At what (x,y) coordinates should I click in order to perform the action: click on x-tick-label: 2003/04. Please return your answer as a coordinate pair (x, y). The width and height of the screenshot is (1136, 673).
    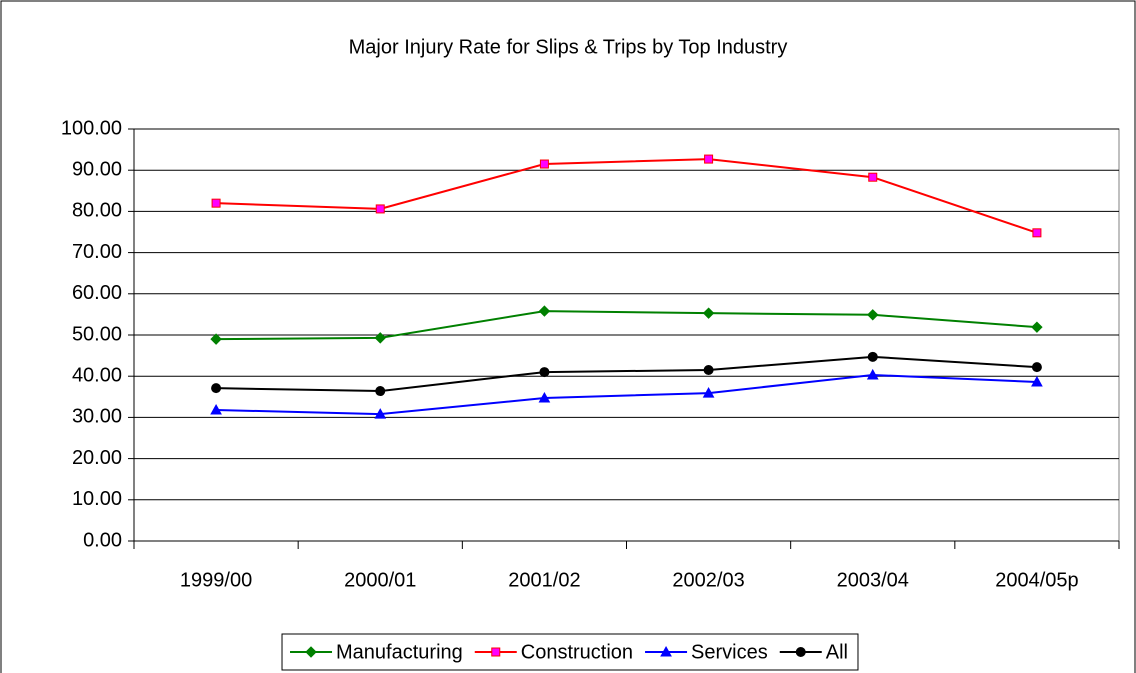
    Looking at the image, I should click on (873, 580).